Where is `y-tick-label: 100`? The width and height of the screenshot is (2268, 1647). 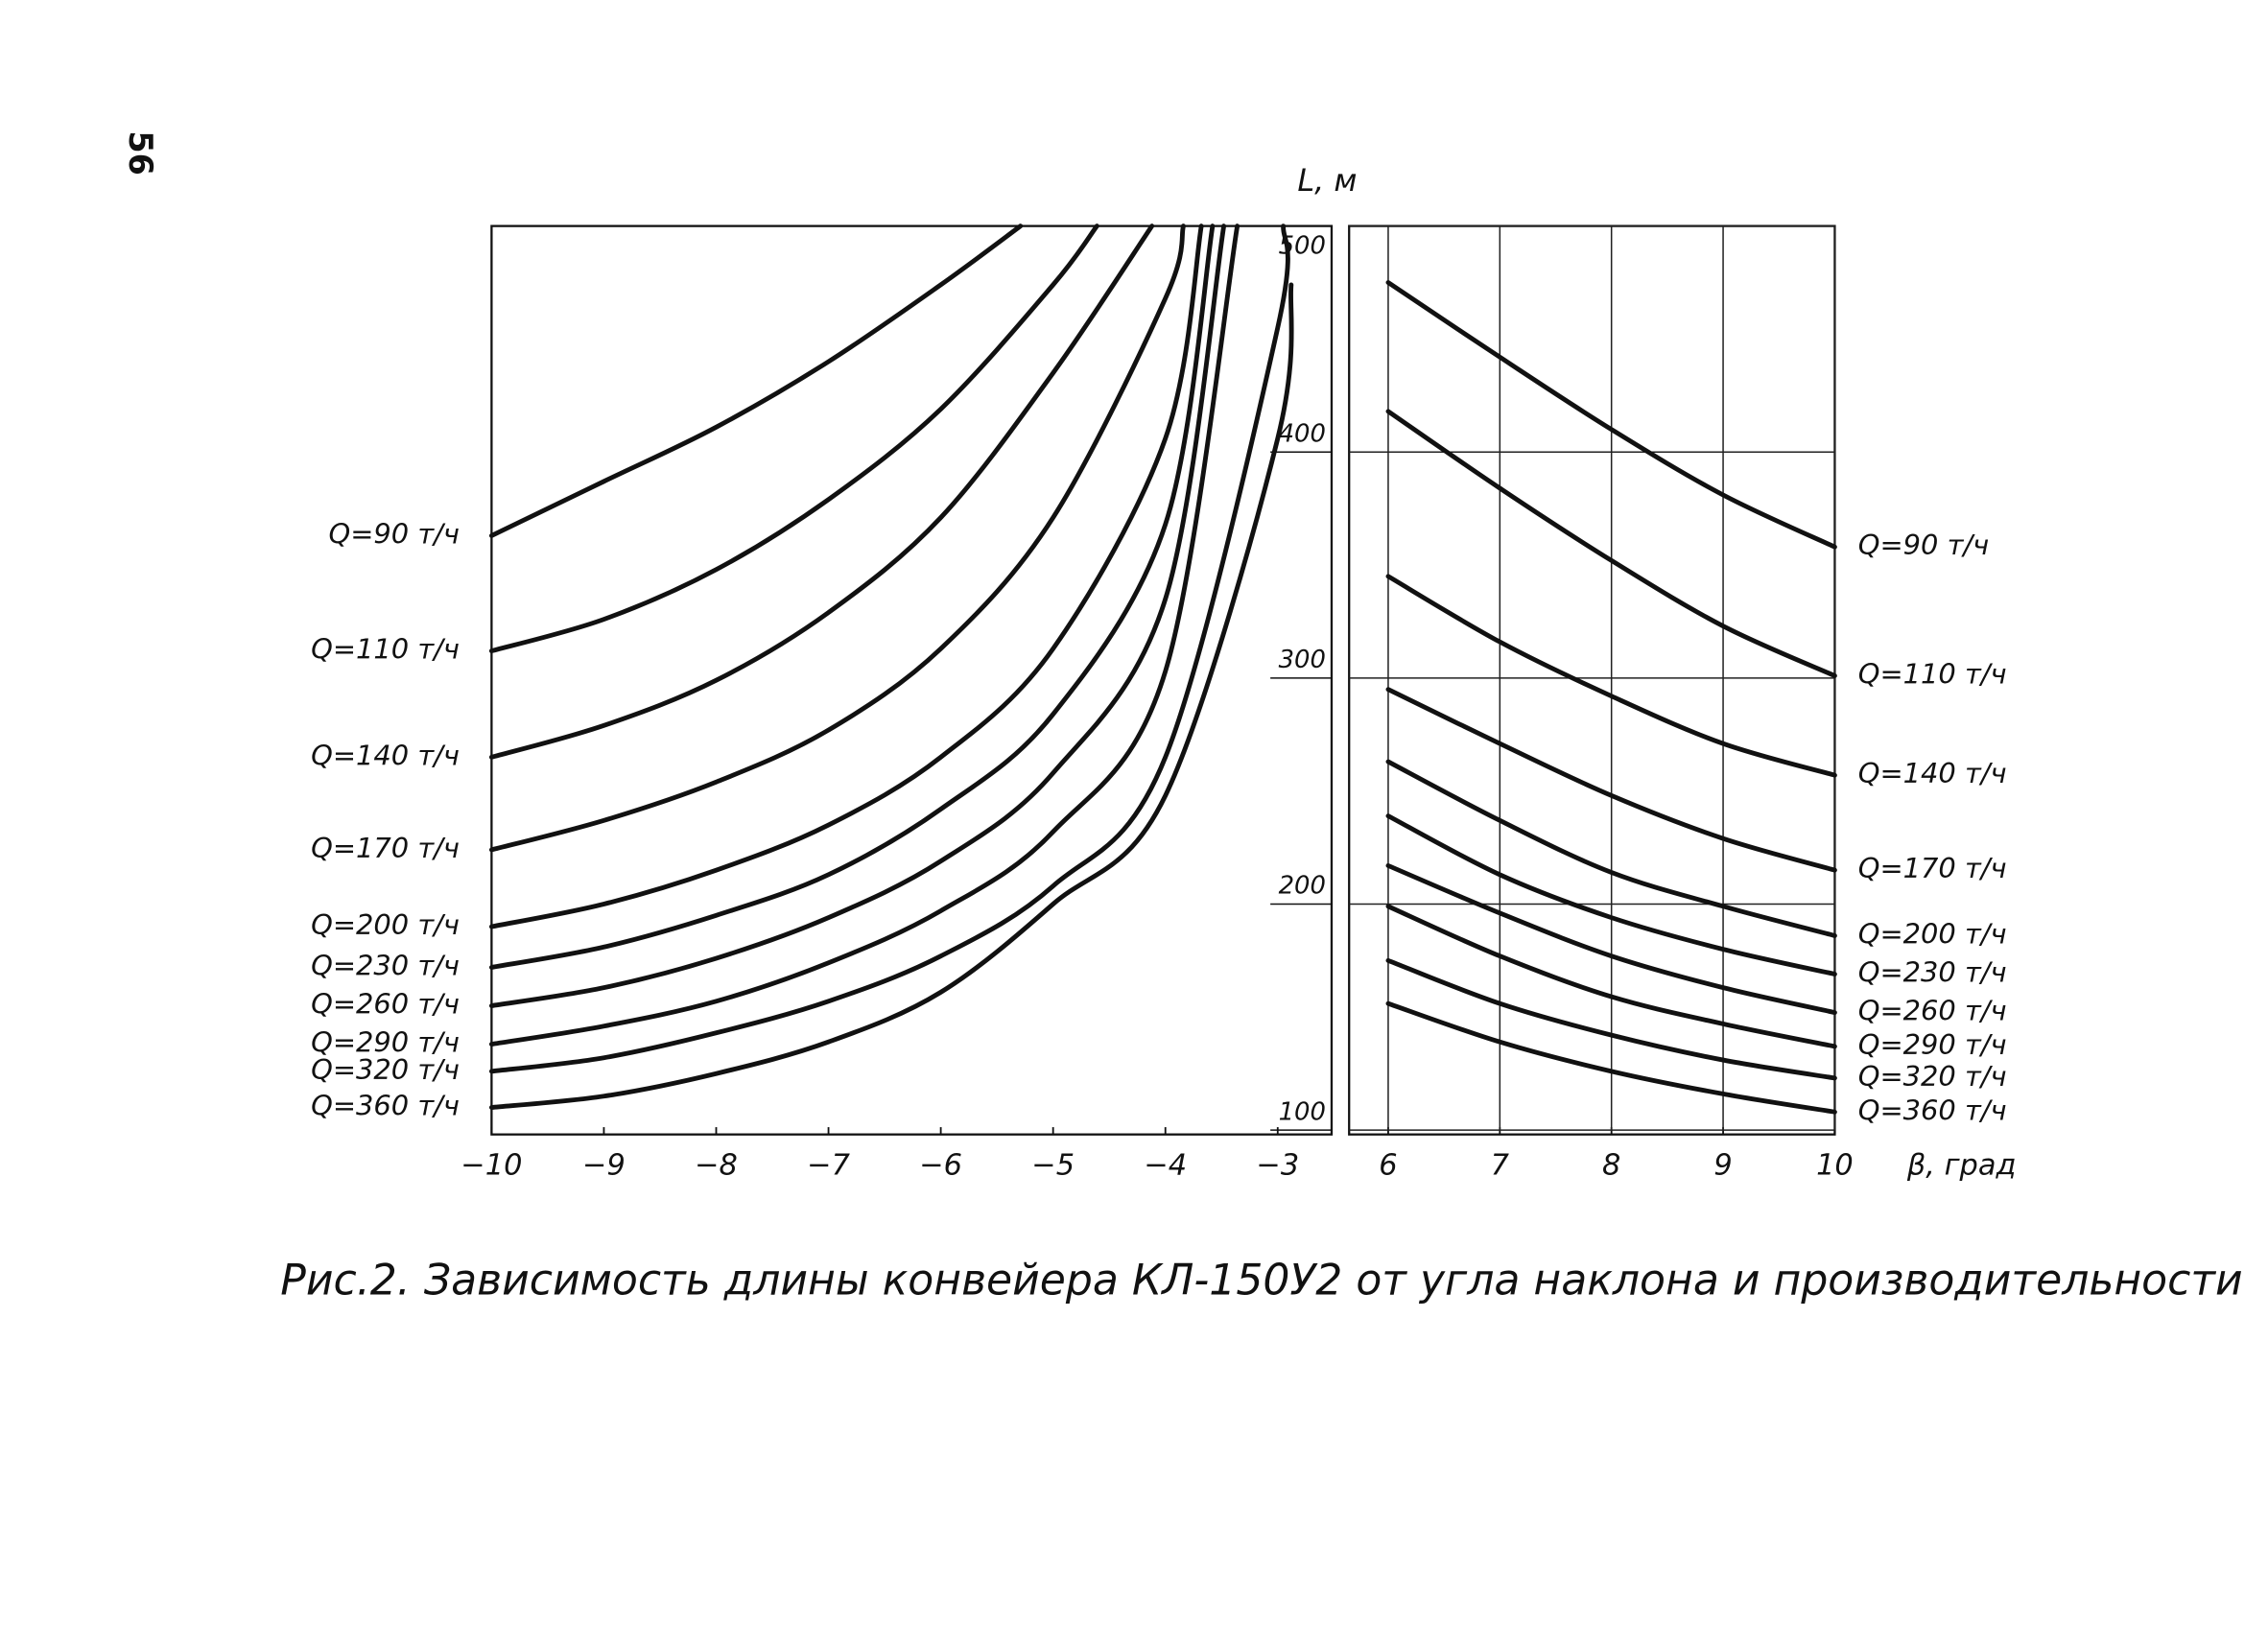 y-tick-label: 100 is located at coordinates (1302, 1111).